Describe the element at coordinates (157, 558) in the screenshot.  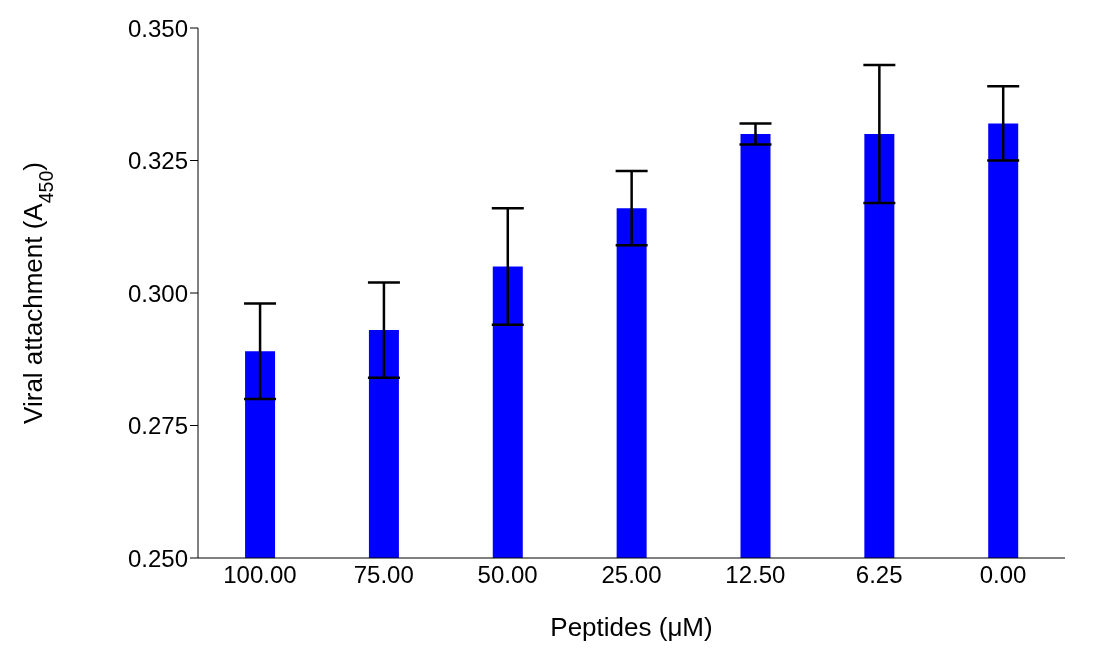
I see `y-tick-label: 0.250` at that location.